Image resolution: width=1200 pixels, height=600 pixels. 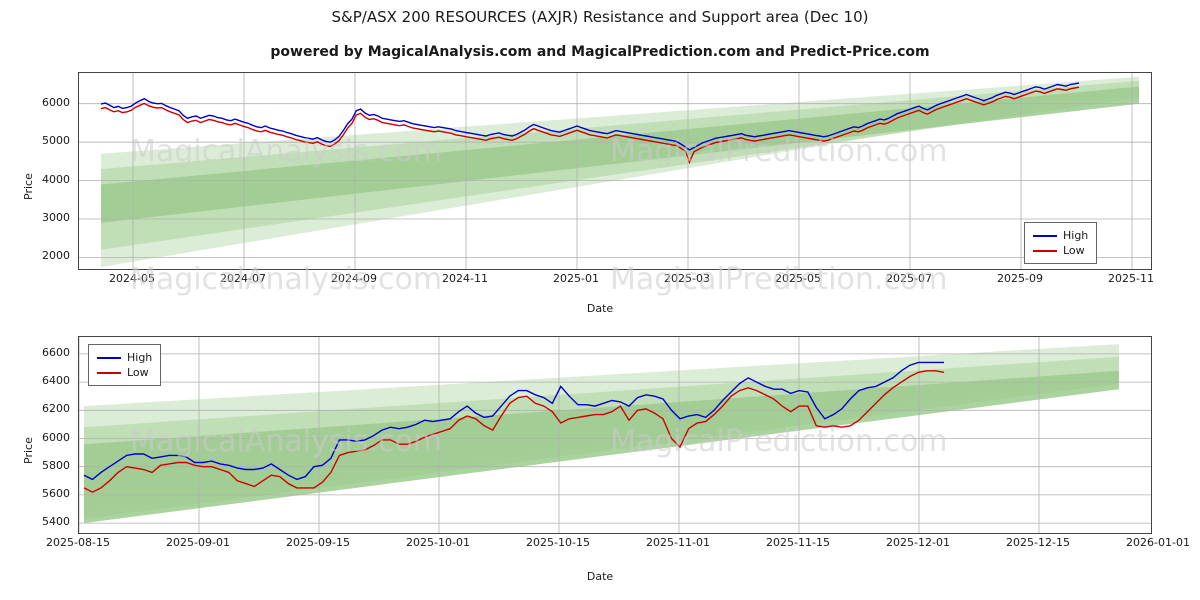 I want to click on y-tick-label: 5600, so click(x=56, y=493).